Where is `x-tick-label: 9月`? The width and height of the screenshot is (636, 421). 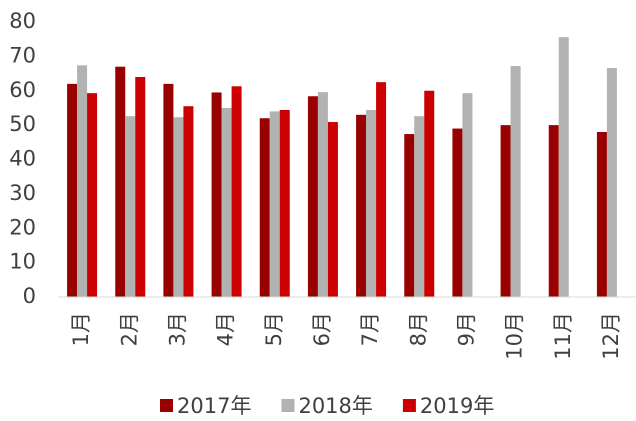 x-tick-label: 9月 is located at coordinates (466, 329).